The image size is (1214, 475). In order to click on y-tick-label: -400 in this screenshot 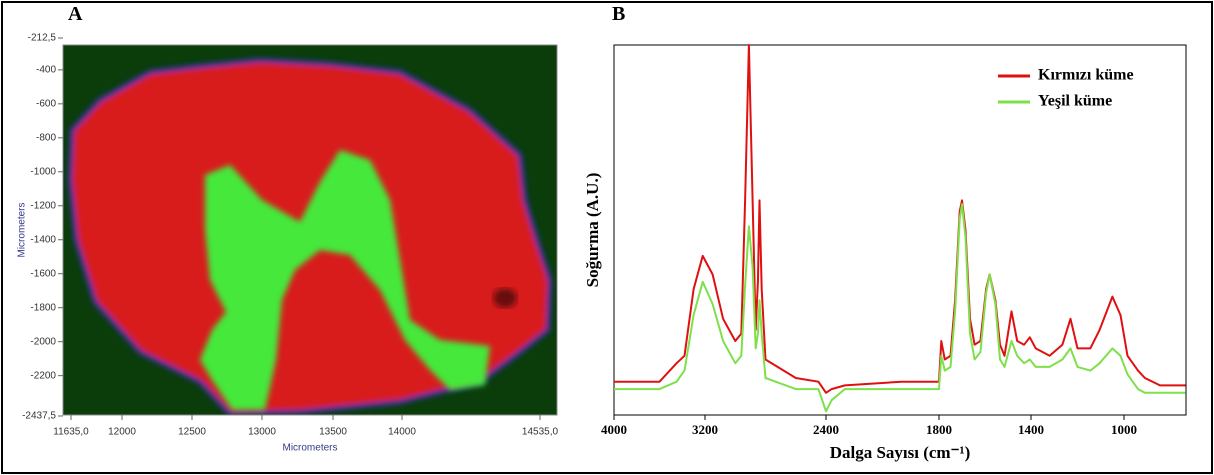, I will do `click(46, 69)`.